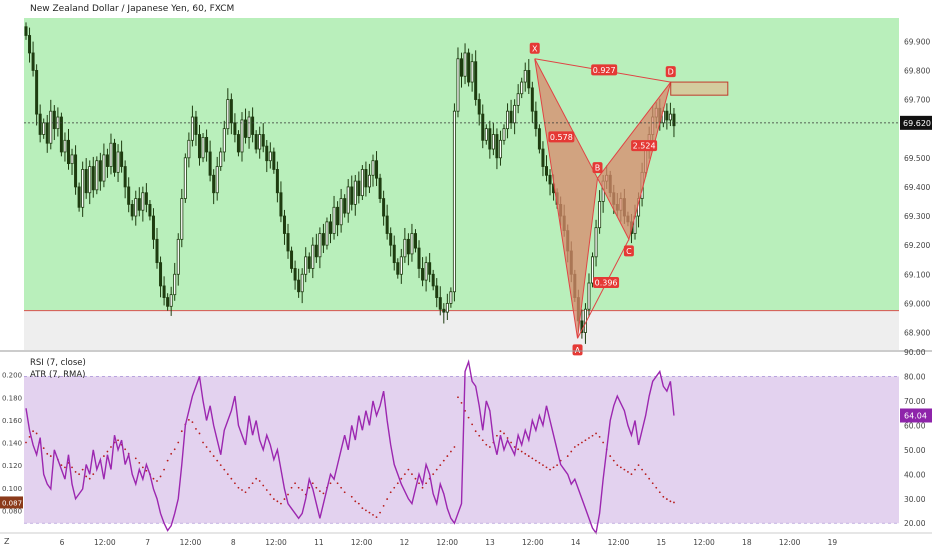 The image size is (932, 554). I want to click on rsi-tick-label: 30.00, so click(915, 499).